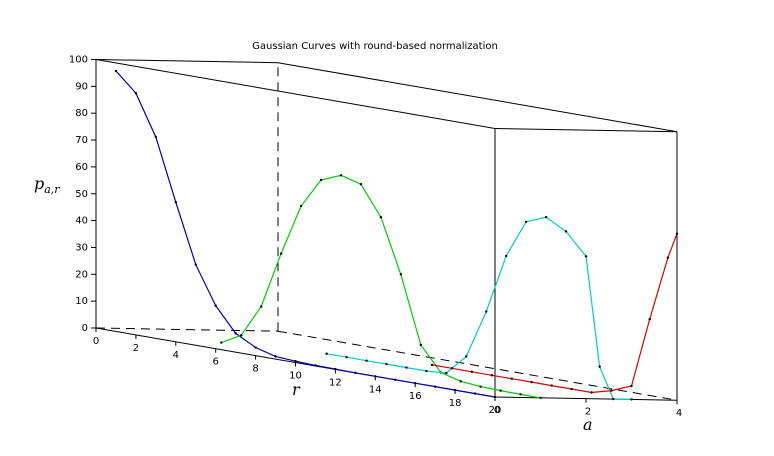 The width and height of the screenshot is (774, 456). Describe the element at coordinates (96, 341) in the screenshot. I see `r-tick-label: 0` at that location.